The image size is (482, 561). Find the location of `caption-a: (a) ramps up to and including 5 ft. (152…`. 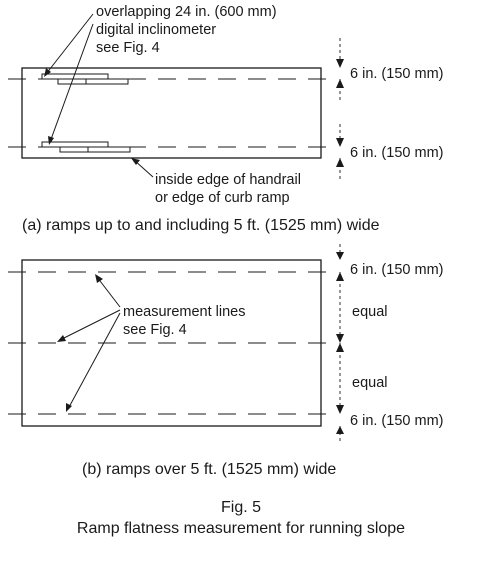

caption-a: (a) ramps up to and including 5 ft. (152… is located at coordinates (201, 225).